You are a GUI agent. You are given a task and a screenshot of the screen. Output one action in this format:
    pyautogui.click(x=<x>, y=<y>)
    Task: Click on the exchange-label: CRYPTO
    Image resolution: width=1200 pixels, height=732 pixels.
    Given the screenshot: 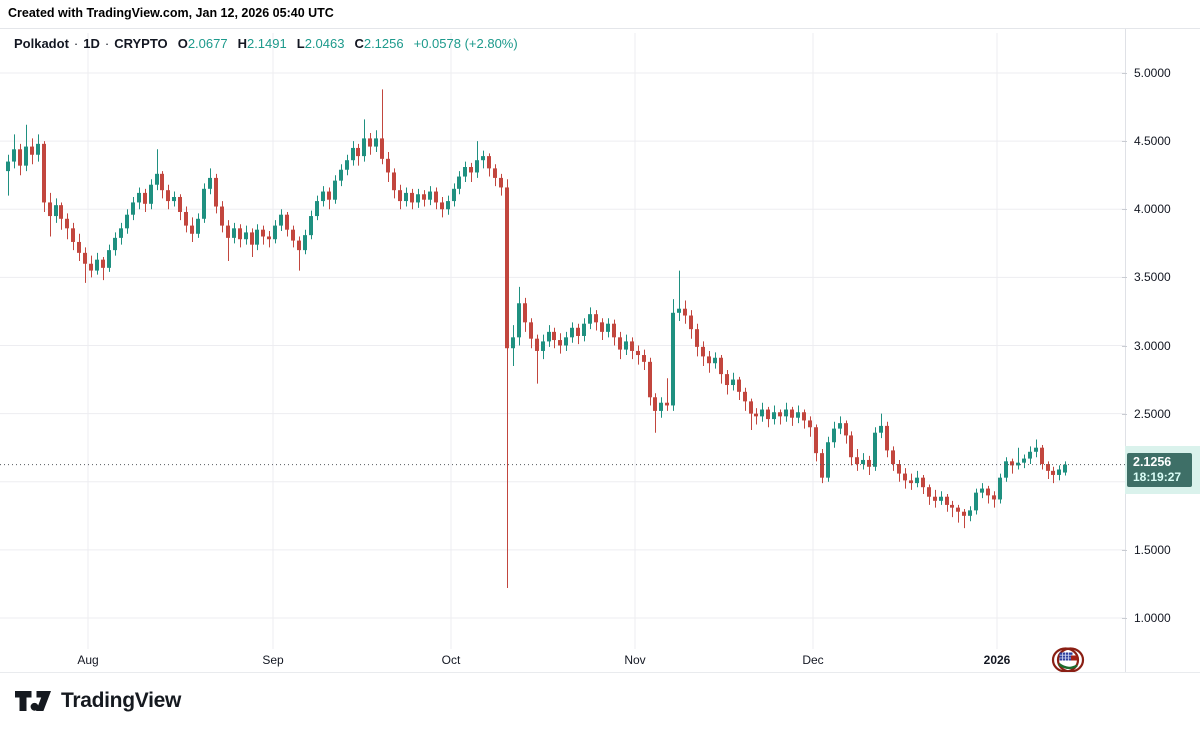 What is the action you would take?
    pyautogui.click(x=141, y=43)
    